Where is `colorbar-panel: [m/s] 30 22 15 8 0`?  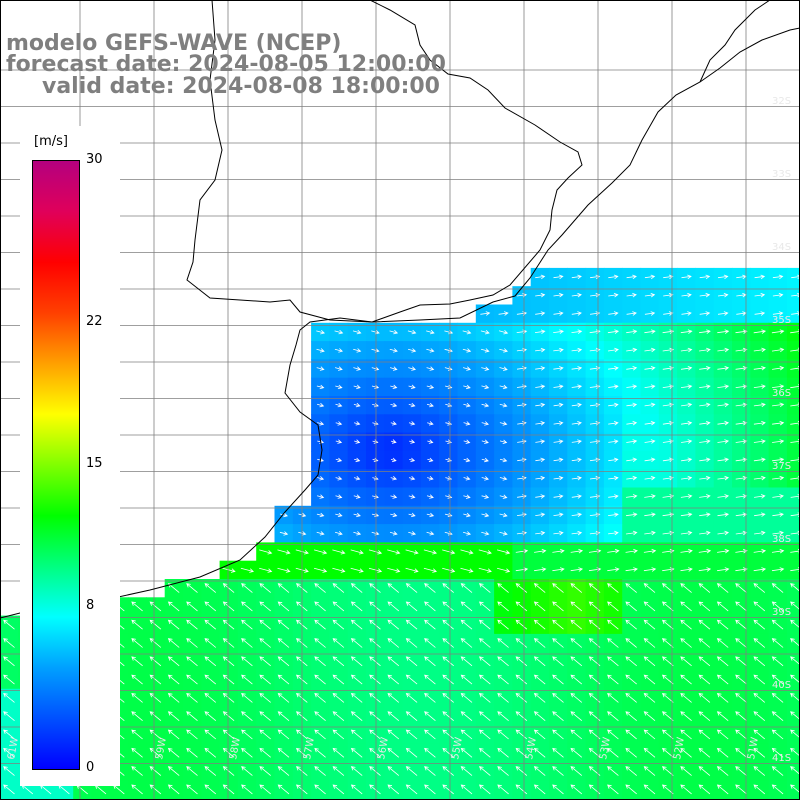
colorbar-panel: [m/s] 30 22 15 8 0 is located at coordinates (70, 456).